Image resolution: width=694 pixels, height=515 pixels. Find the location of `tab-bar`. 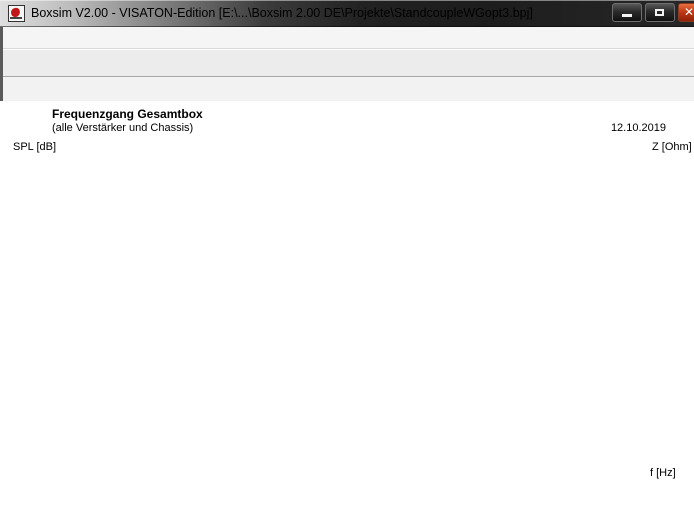

tab-bar is located at coordinates (347, 63).